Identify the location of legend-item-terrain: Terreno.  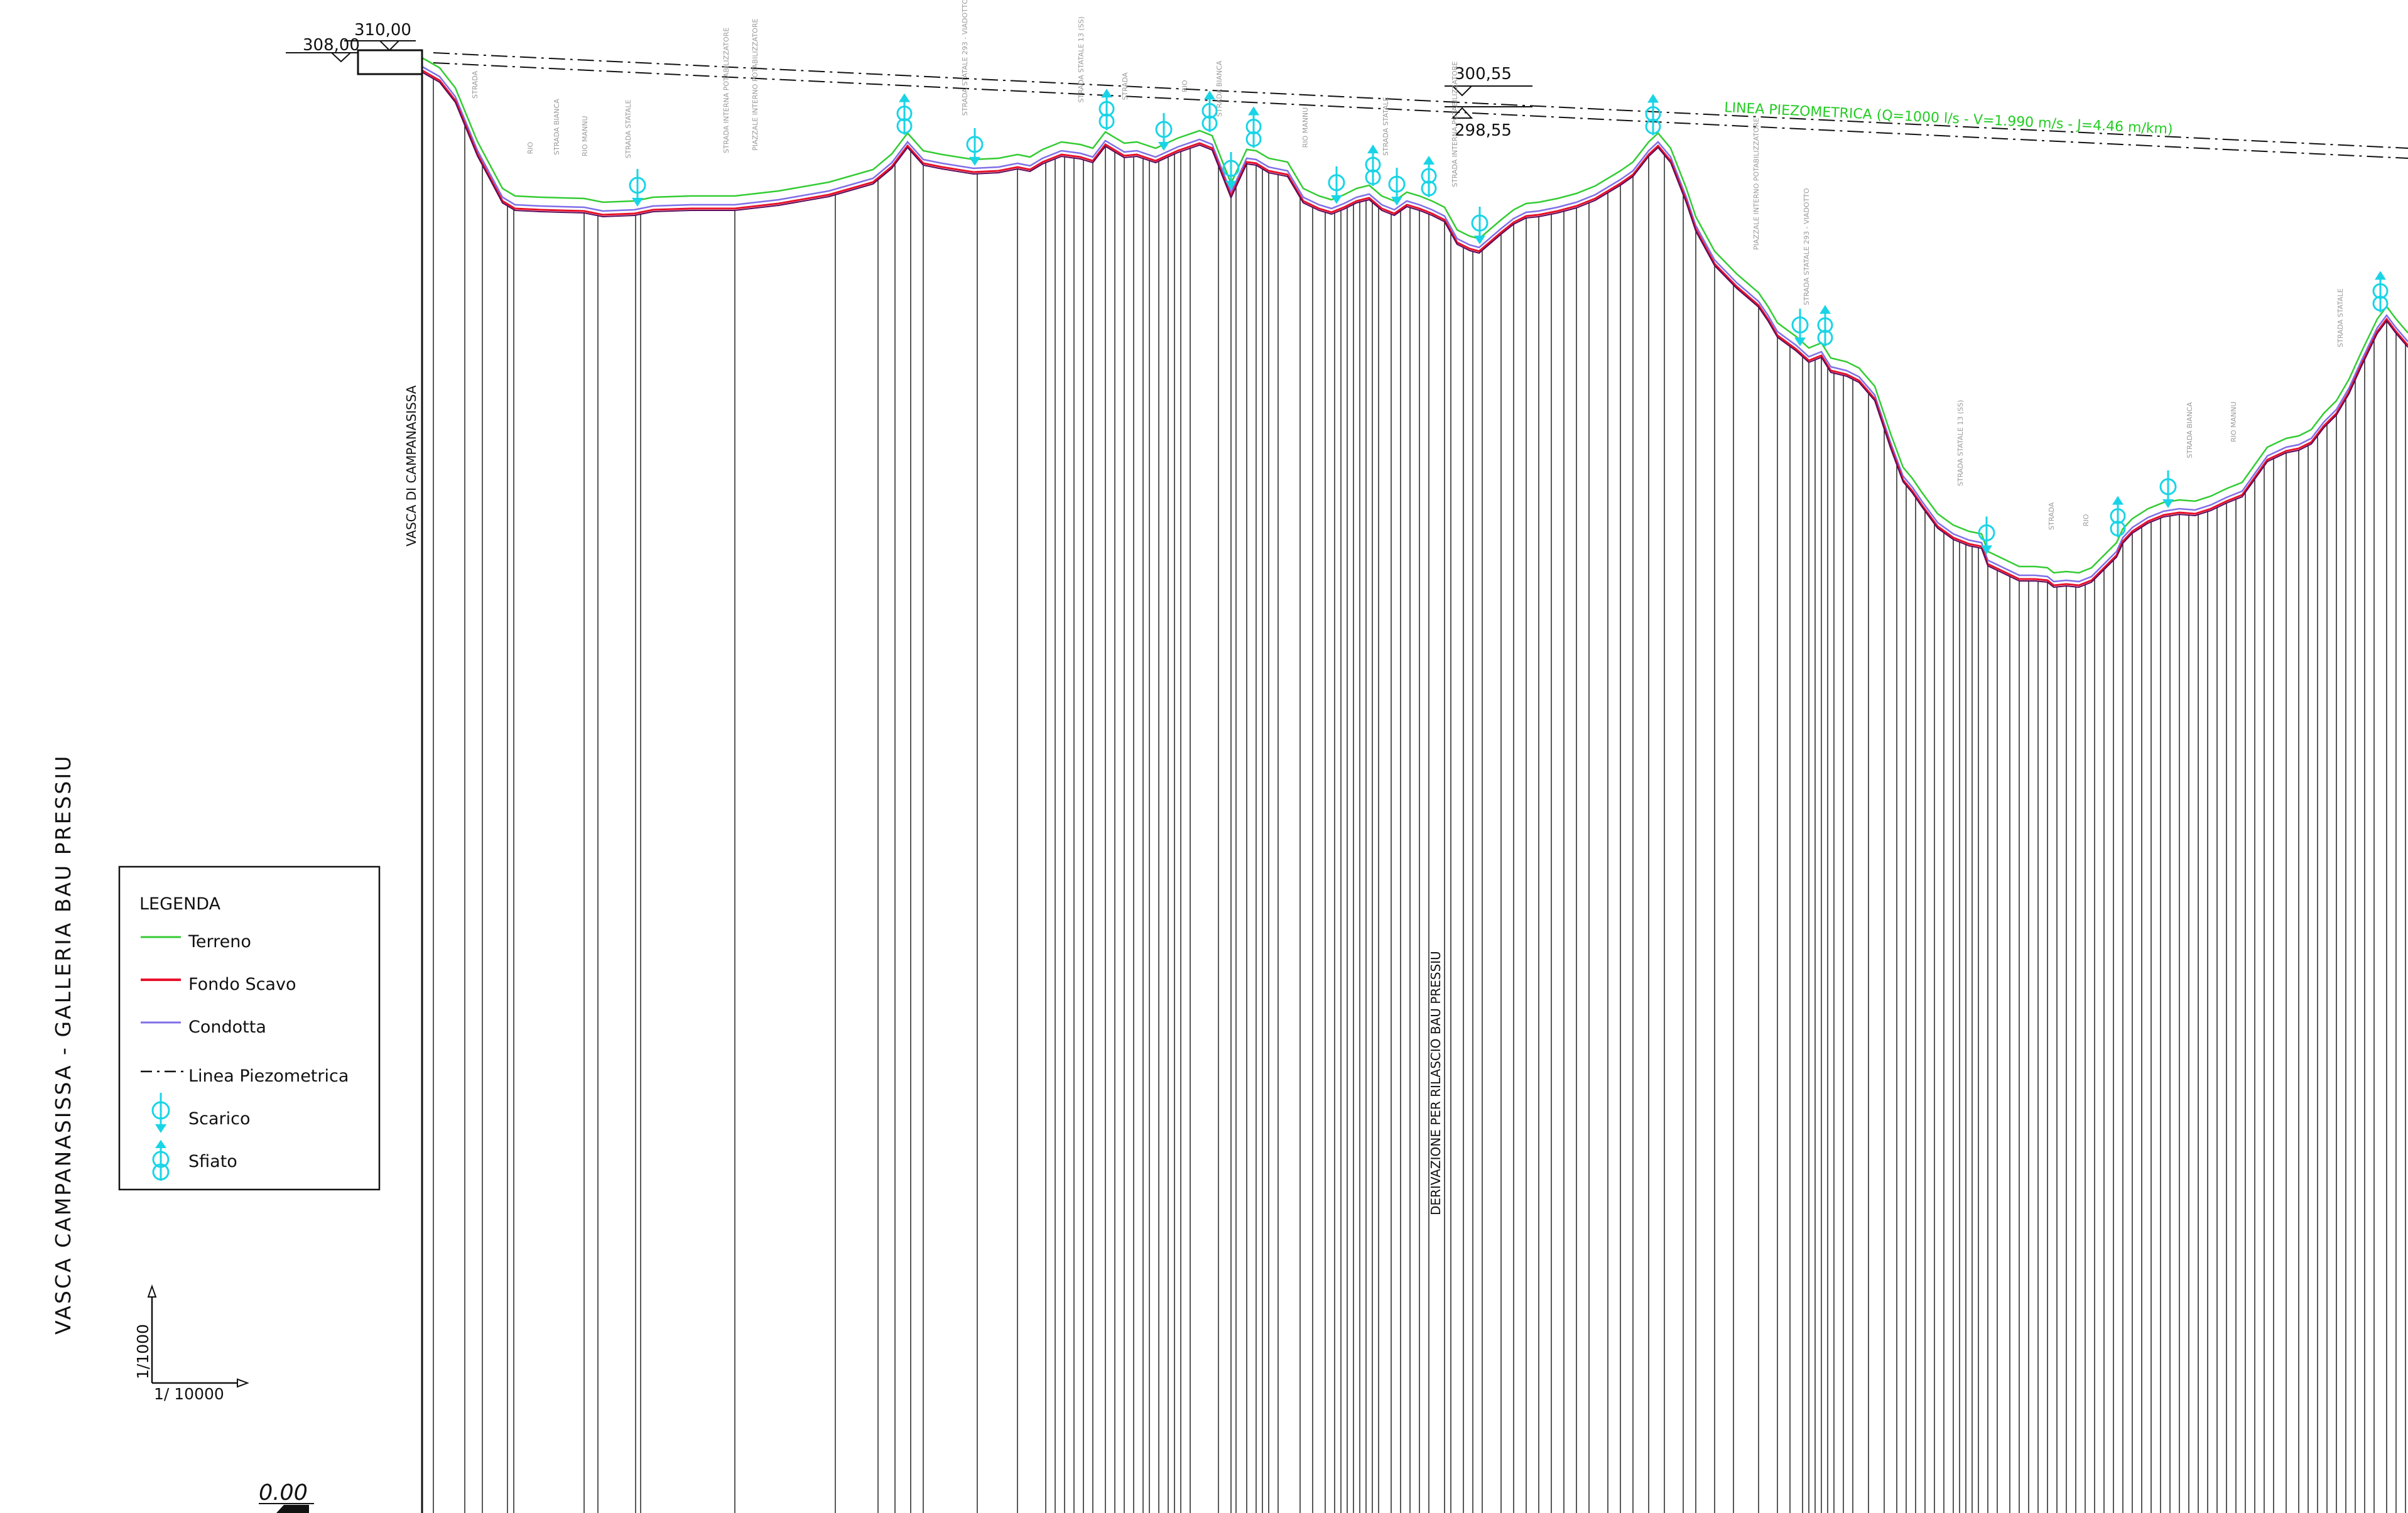
(219, 942).